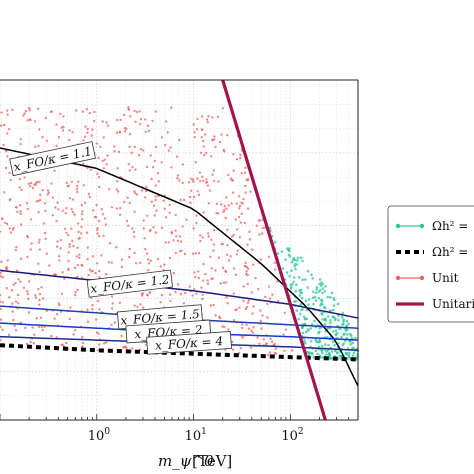  Describe the element at coordinates (445, 278) in the screenshot. I see `legend-label: Unit` at that location.